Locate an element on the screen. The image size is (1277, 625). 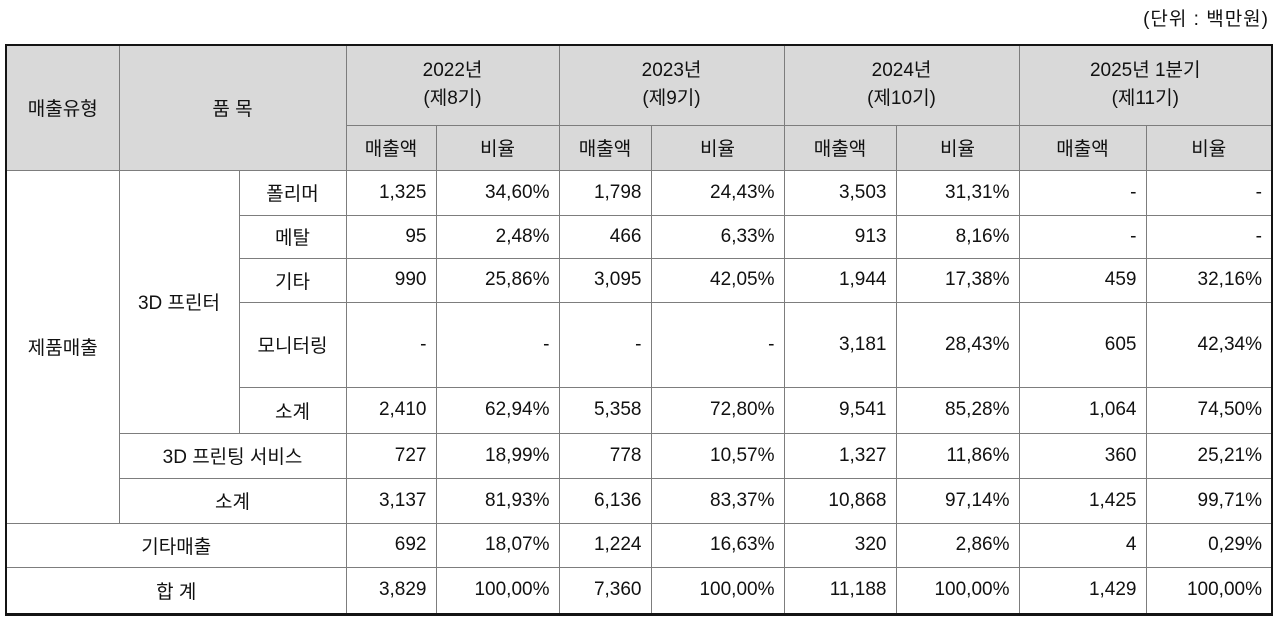
row-metal: 메탈 95 2,48% 466 6,33% 913 8,16% - - is located at coordinates (639, 236).